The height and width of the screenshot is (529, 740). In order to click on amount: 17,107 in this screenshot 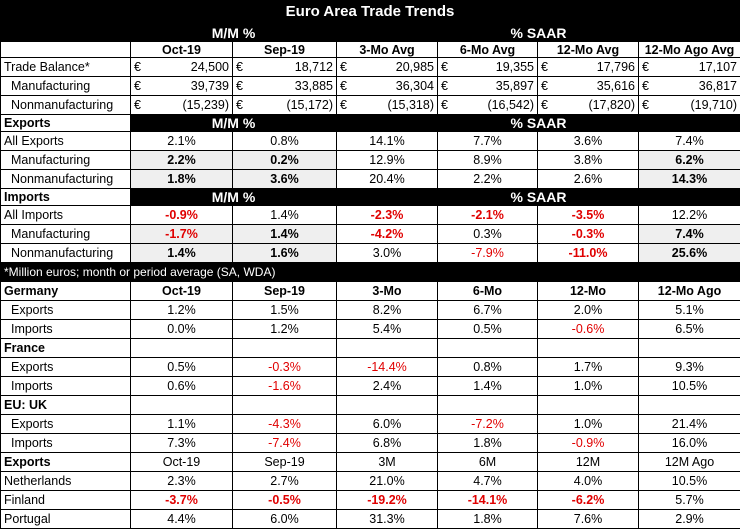, I will do `click(718, 67)`.